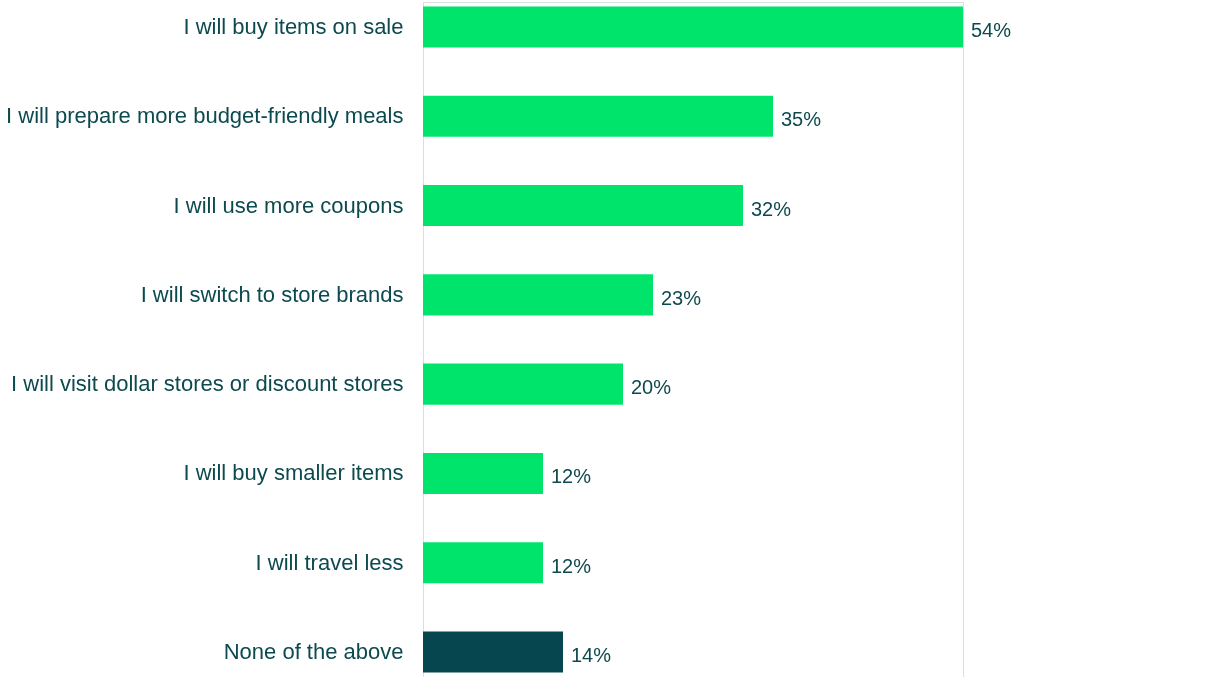 The image size is (1214, 689). What do you see at coordinates (329, 562) in the screenshot?
I see `y-tick-label: I will travel less` at bounding box center [329, 562].